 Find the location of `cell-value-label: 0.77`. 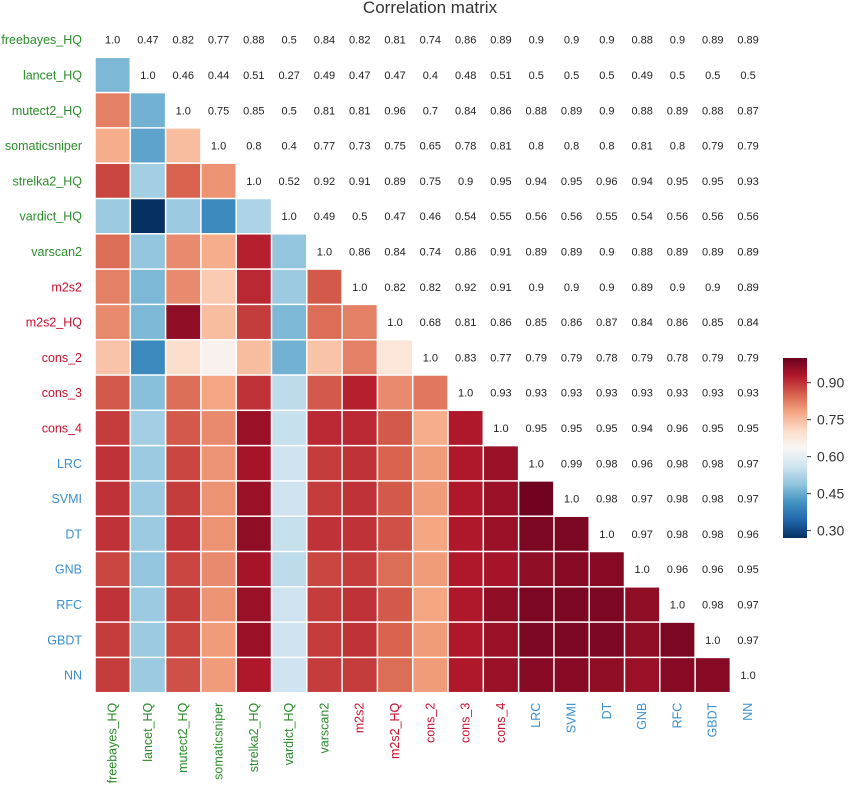

cell-value-label: 0.77 is located at coordinates (324, 147).